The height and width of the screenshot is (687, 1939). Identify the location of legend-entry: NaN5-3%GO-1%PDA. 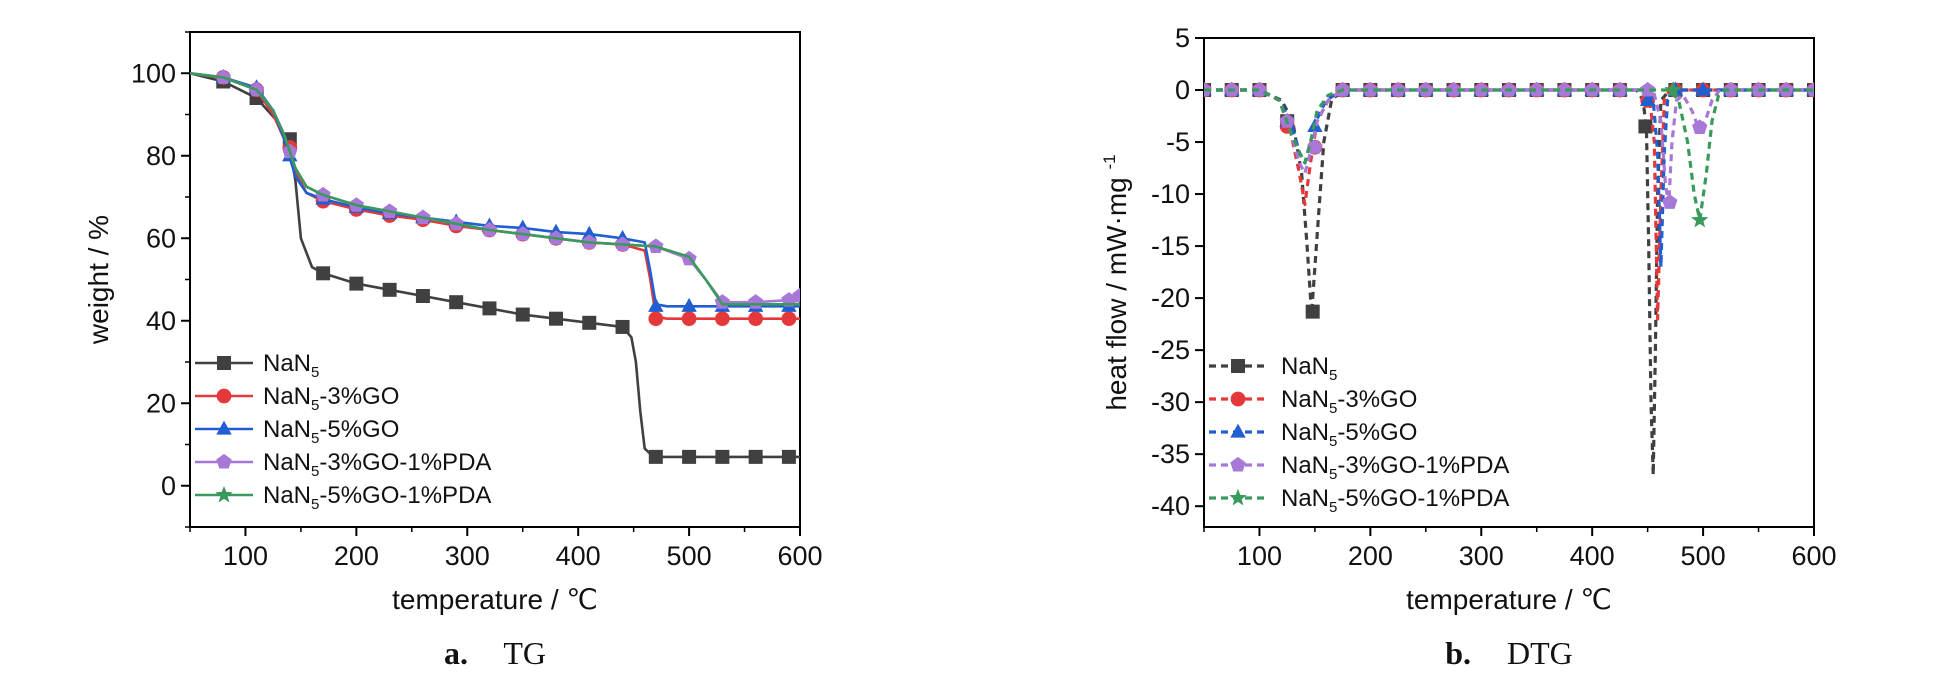
(1395, 467).